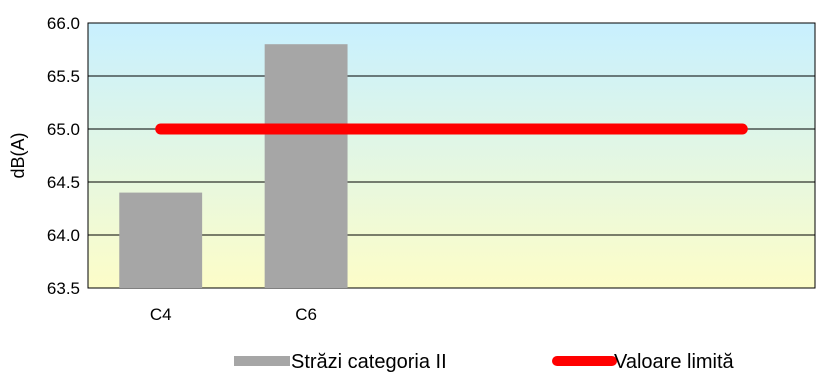  What do you see at coordinates (63, 156) in the screenshot?
I see `y-axis-ticks: 63.5 64.0 64.5 65.0 65.5 66.0` at bounding box center [63, 156].